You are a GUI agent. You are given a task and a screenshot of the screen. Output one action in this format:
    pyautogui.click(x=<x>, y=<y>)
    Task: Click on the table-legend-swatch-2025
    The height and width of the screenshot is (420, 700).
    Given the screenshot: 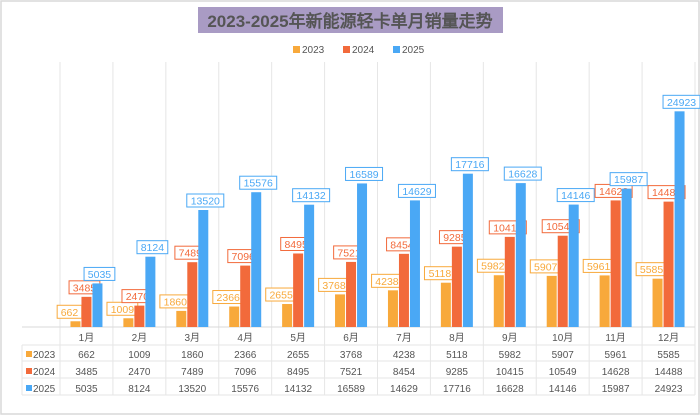 What is the action you would take?
    pyautogui.click(x=29, y=388)
    